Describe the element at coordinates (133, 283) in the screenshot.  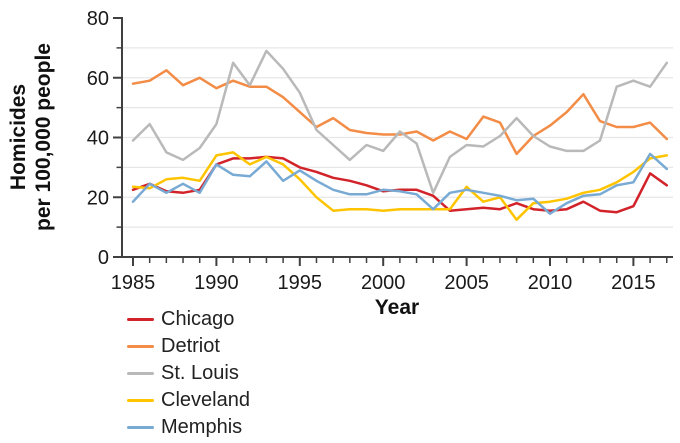
I see `x-tick-label-1985: 1985` at that location.